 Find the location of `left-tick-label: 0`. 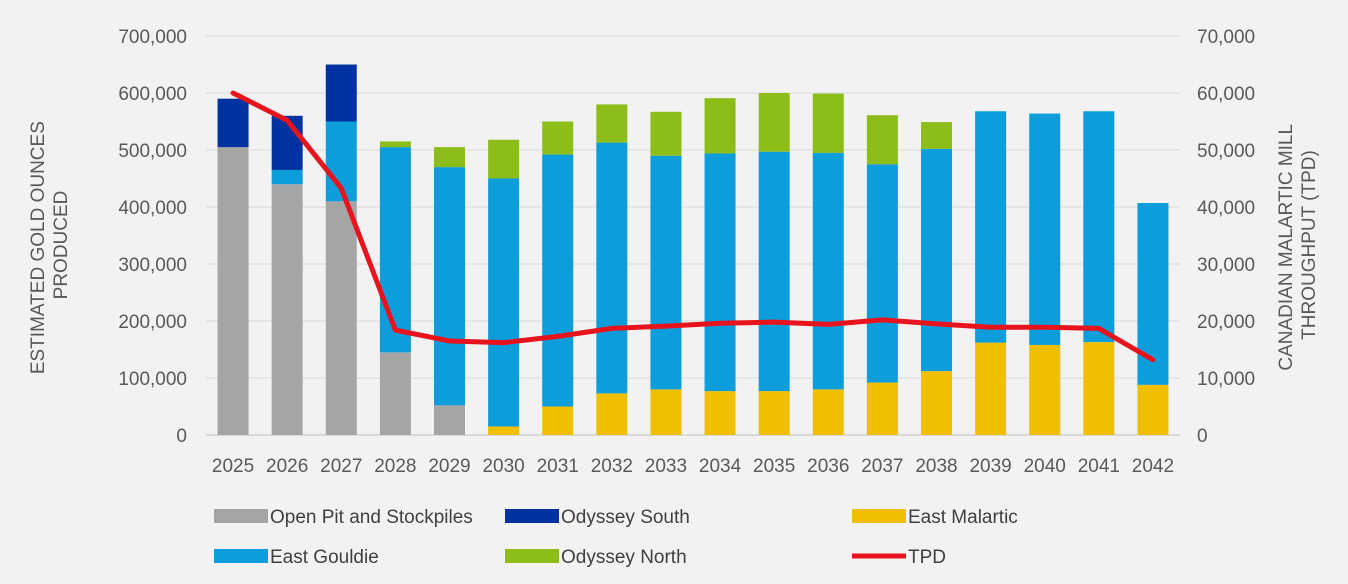

left-tick-label: 0 is located at coordinates (181, 436).